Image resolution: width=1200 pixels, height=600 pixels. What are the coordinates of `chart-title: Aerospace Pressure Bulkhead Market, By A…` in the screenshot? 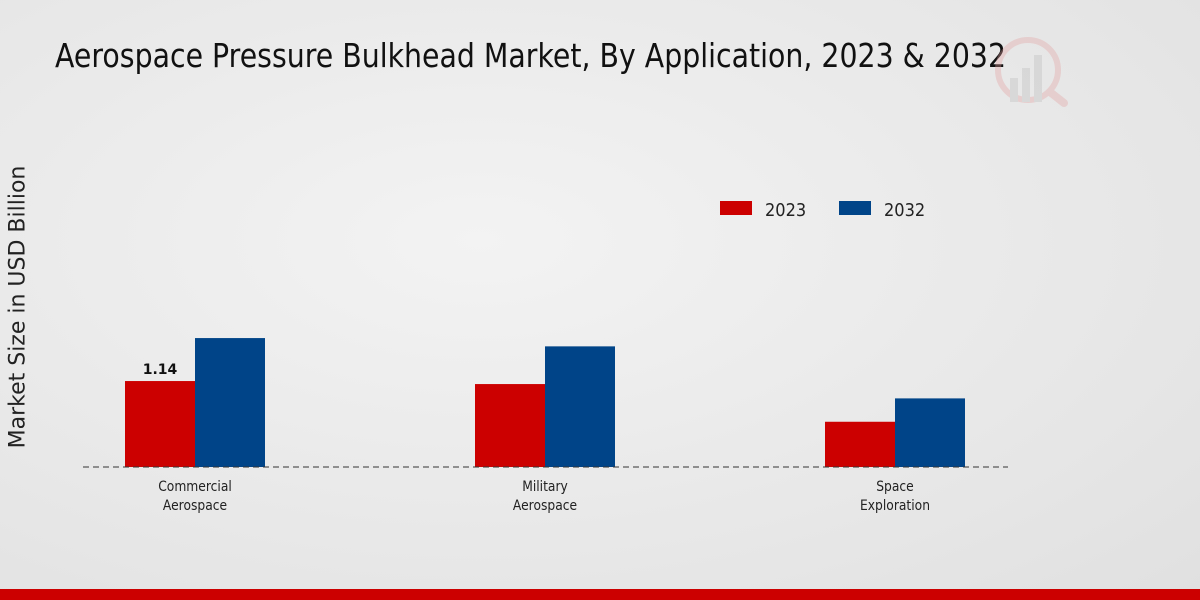 It's located at (531, 55).